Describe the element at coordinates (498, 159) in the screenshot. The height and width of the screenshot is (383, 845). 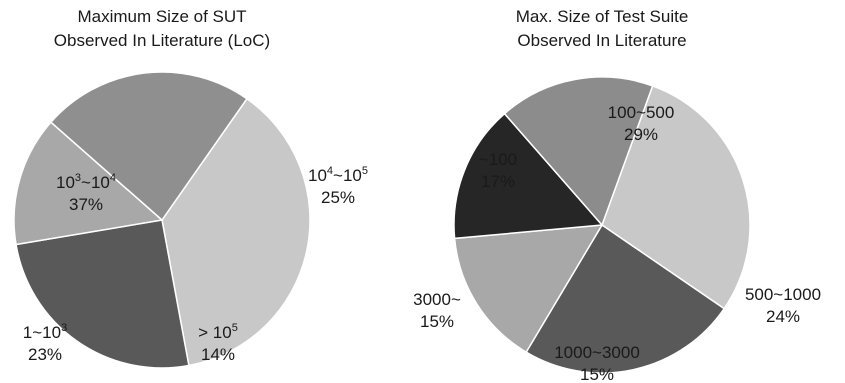
I see `chart-2-slice-5-label: ~100` at that location.